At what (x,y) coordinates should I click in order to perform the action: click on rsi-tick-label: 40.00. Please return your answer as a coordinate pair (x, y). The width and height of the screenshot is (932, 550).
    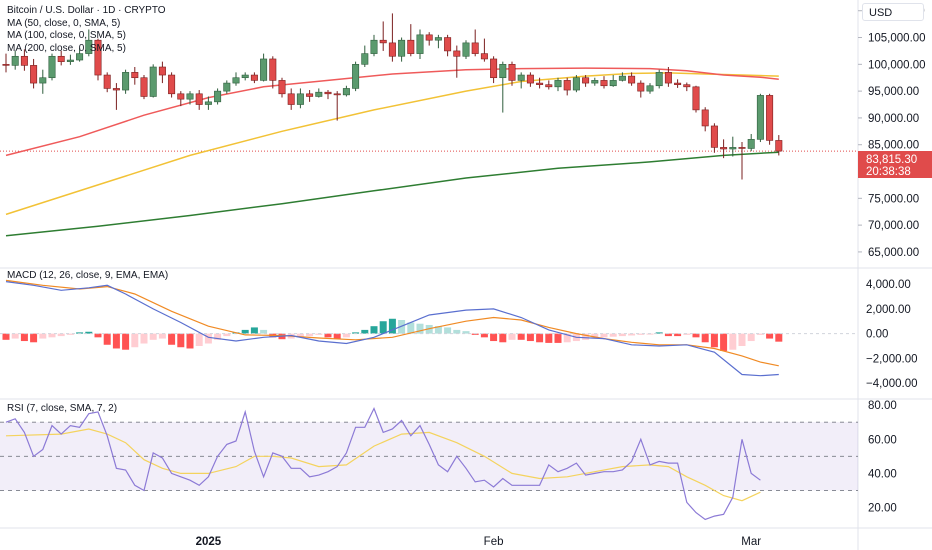
    Looking at the image, I should click on (882, 474).